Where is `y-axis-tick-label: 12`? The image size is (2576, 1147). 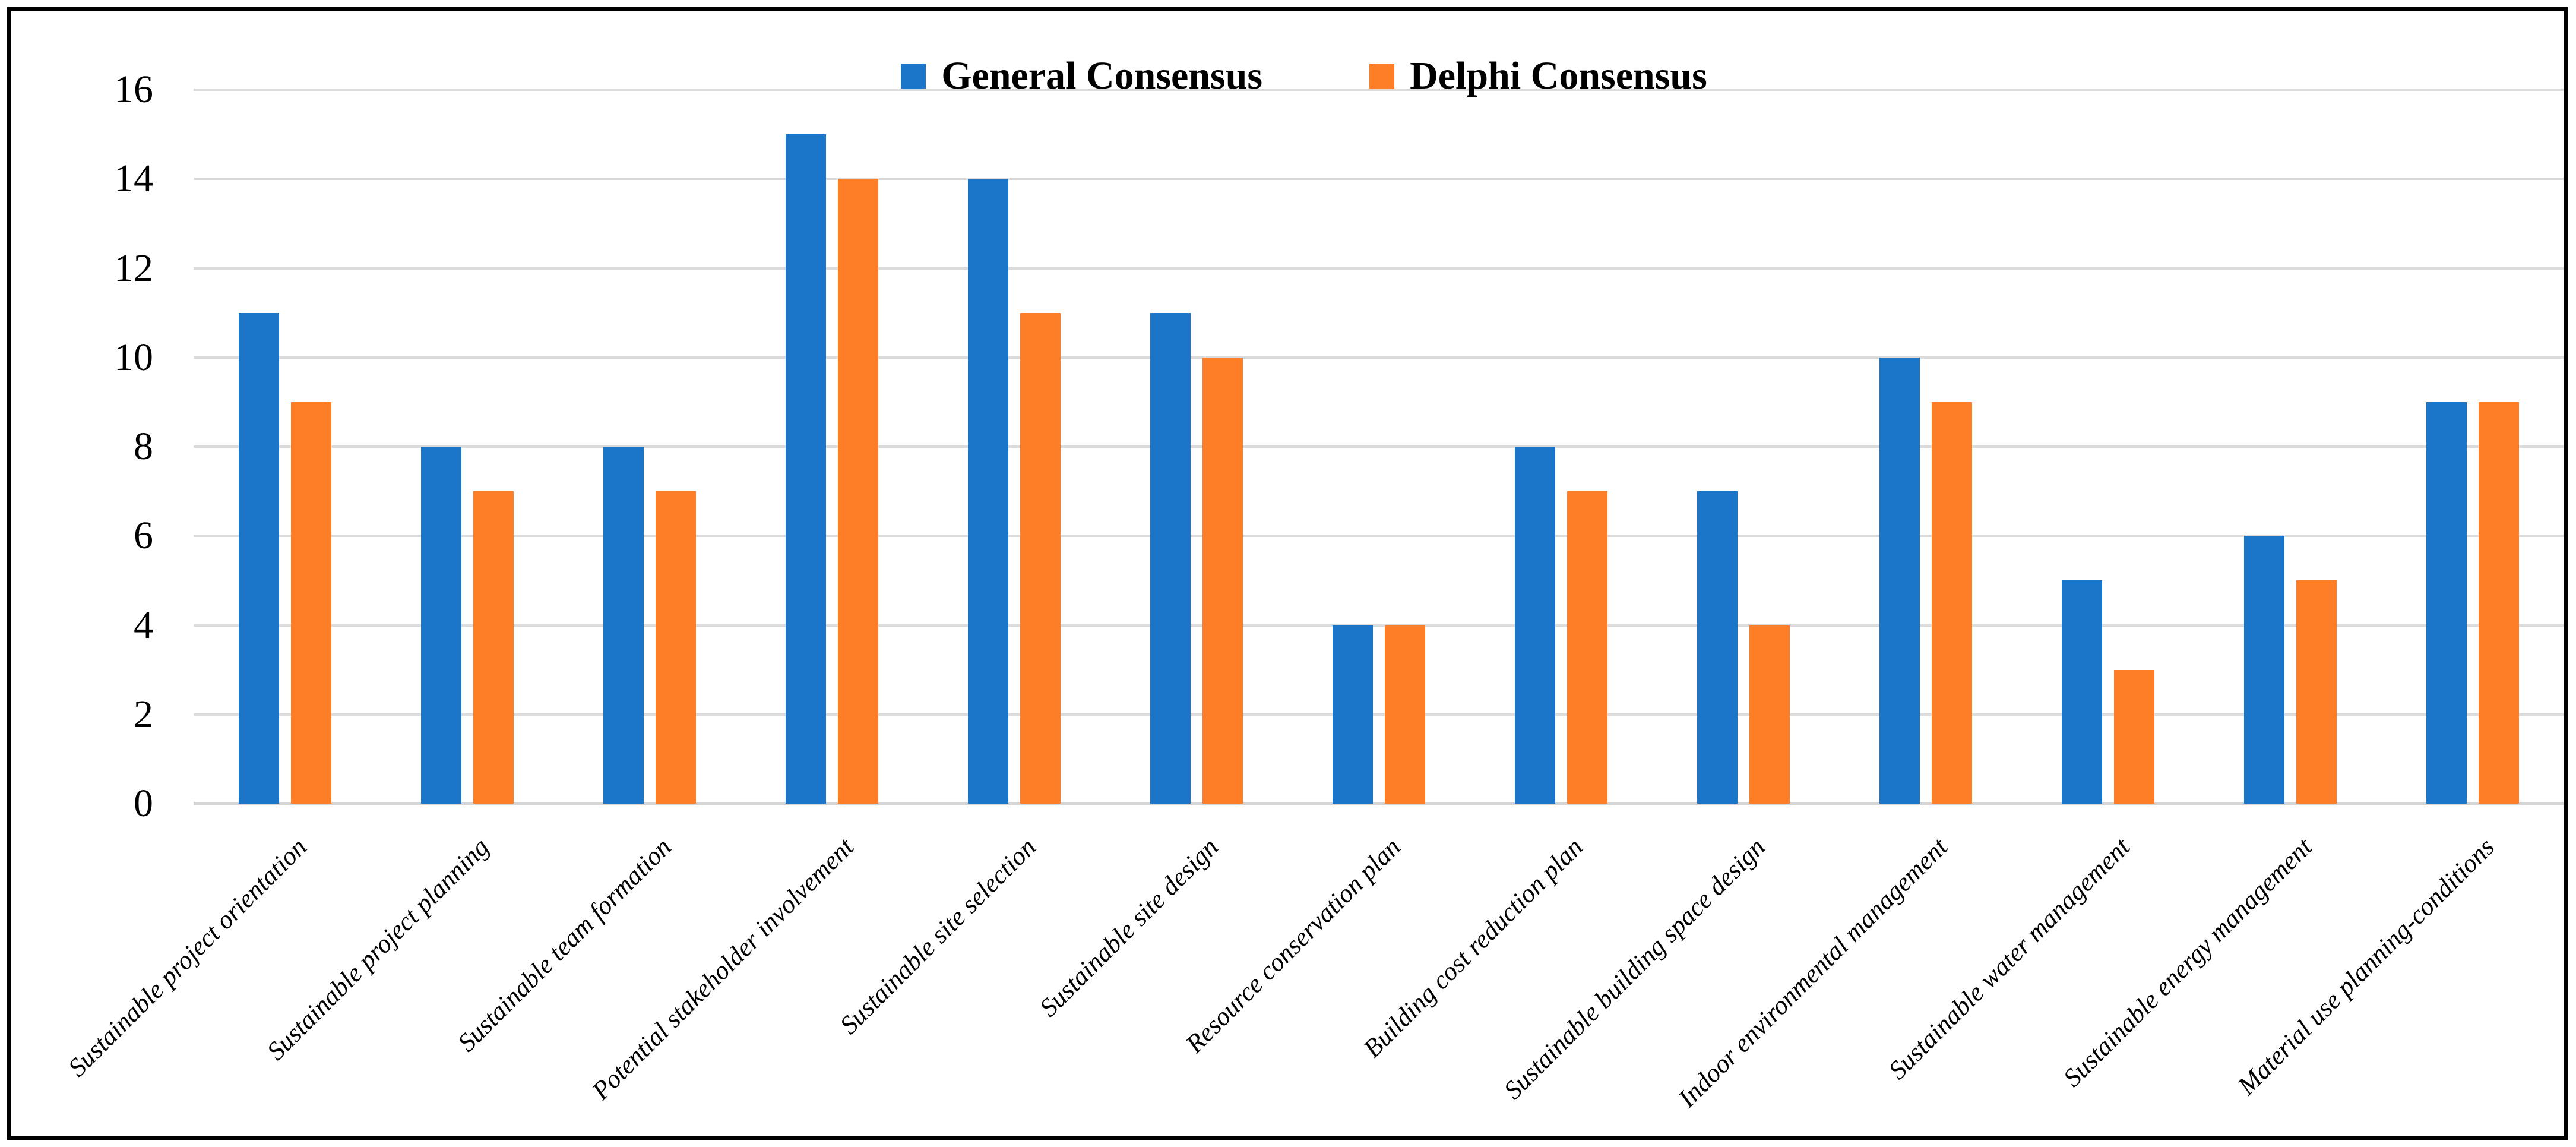 y-axis-tick-label: 12 is located at coordinates (133, 268).